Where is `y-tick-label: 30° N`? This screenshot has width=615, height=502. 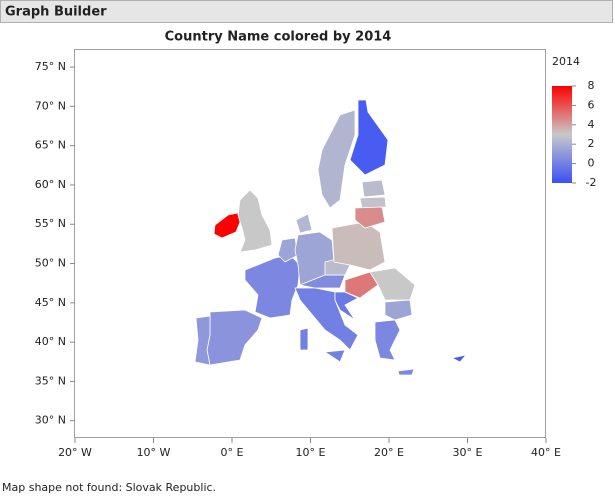
y-tick-label: 30° N is located at coordinates (50, 420).